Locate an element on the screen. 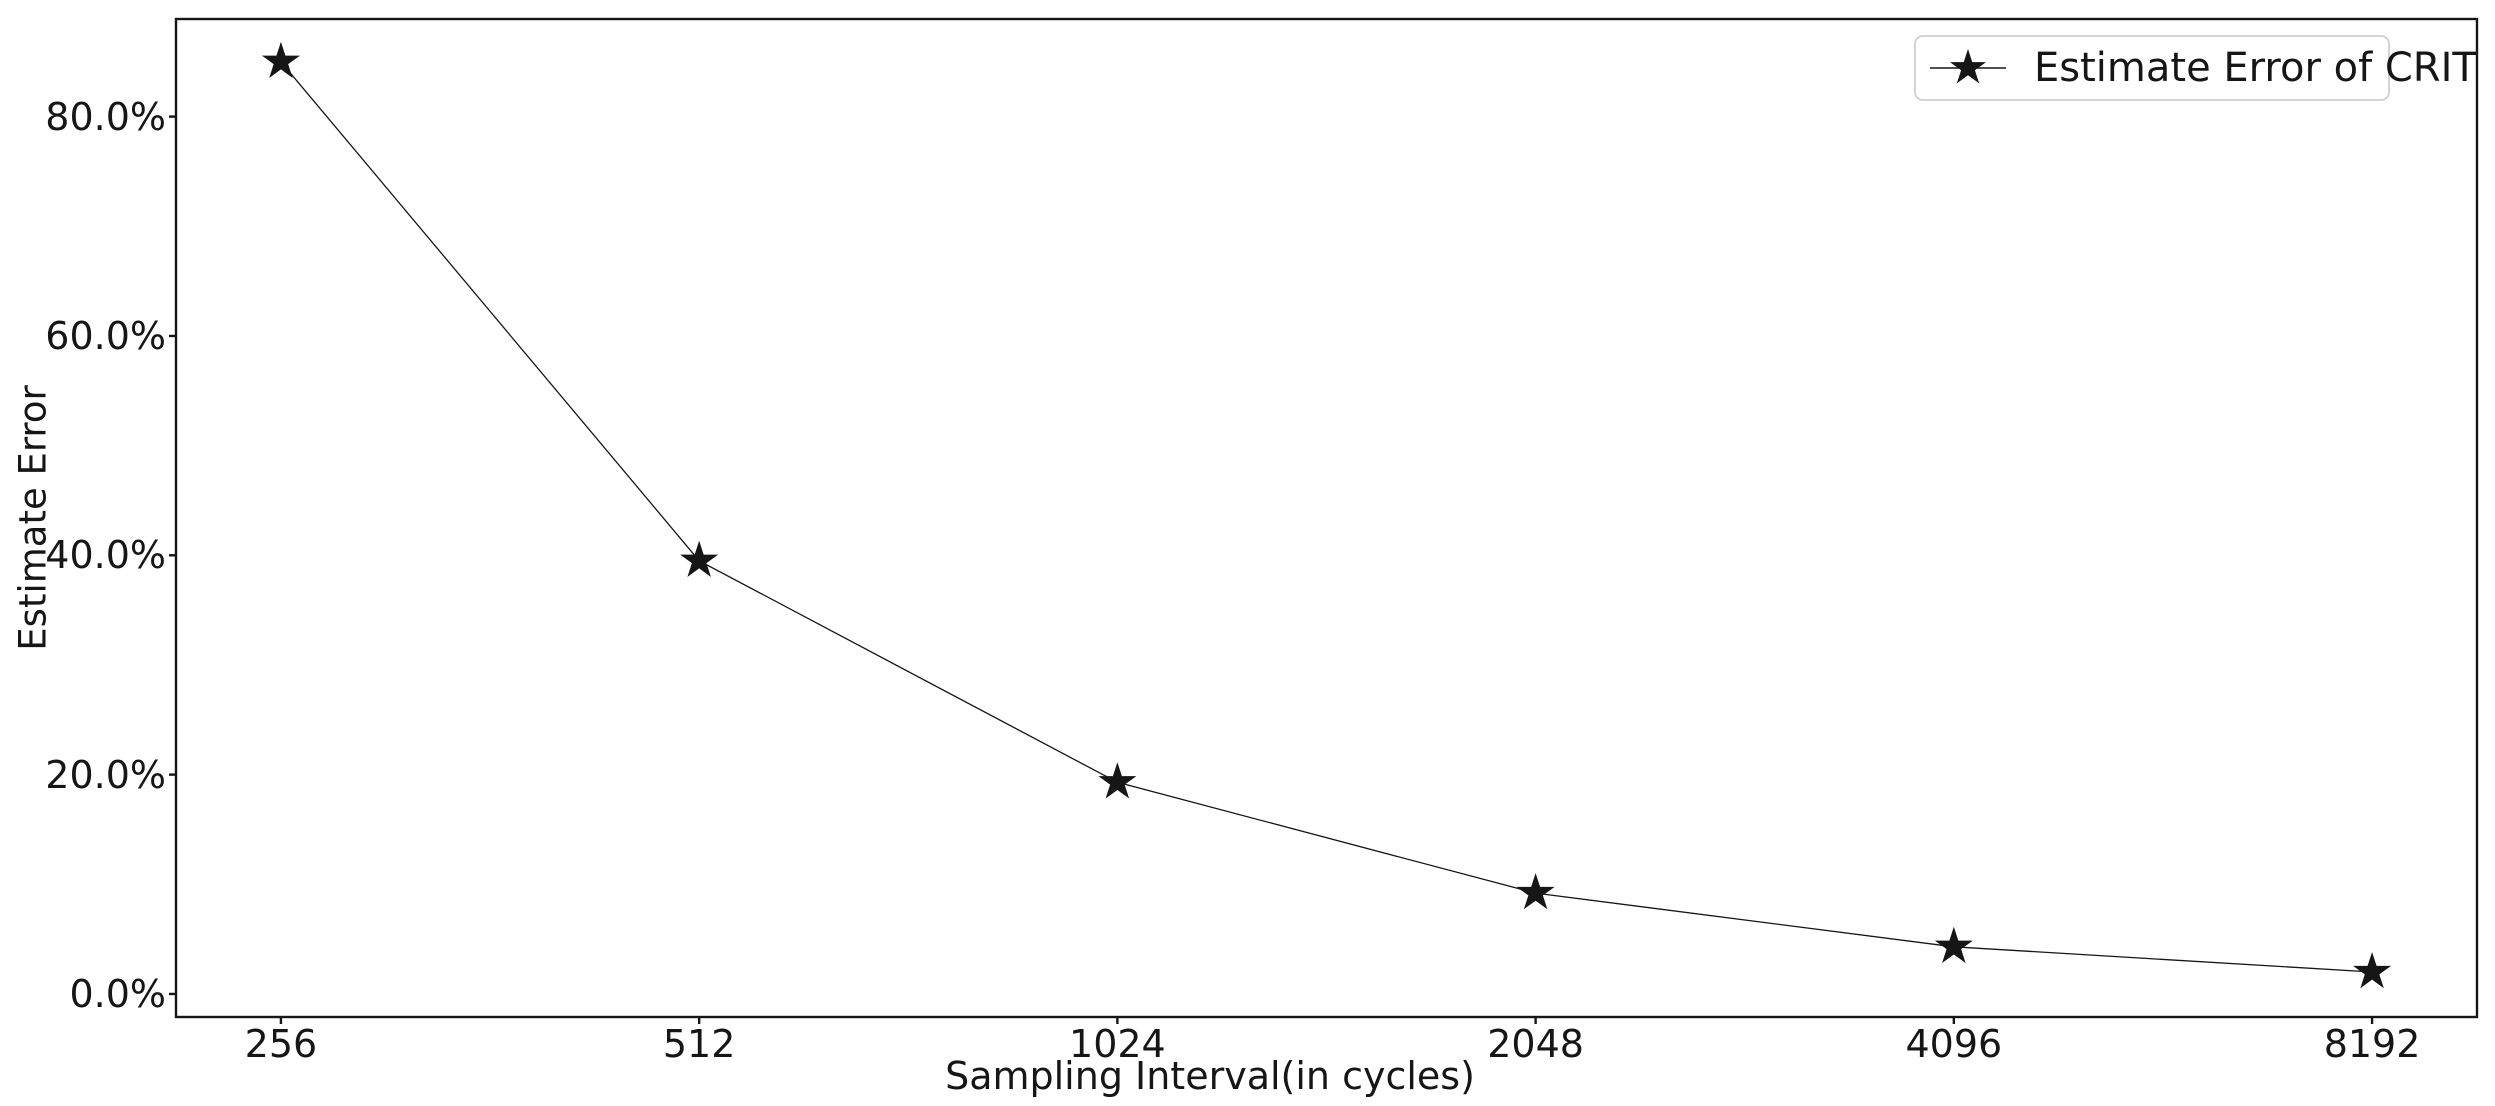 The height and width of the screenshot is (1106, 2495). legend: Estimate Error of CRIT is located at coordinates (2195, 68).